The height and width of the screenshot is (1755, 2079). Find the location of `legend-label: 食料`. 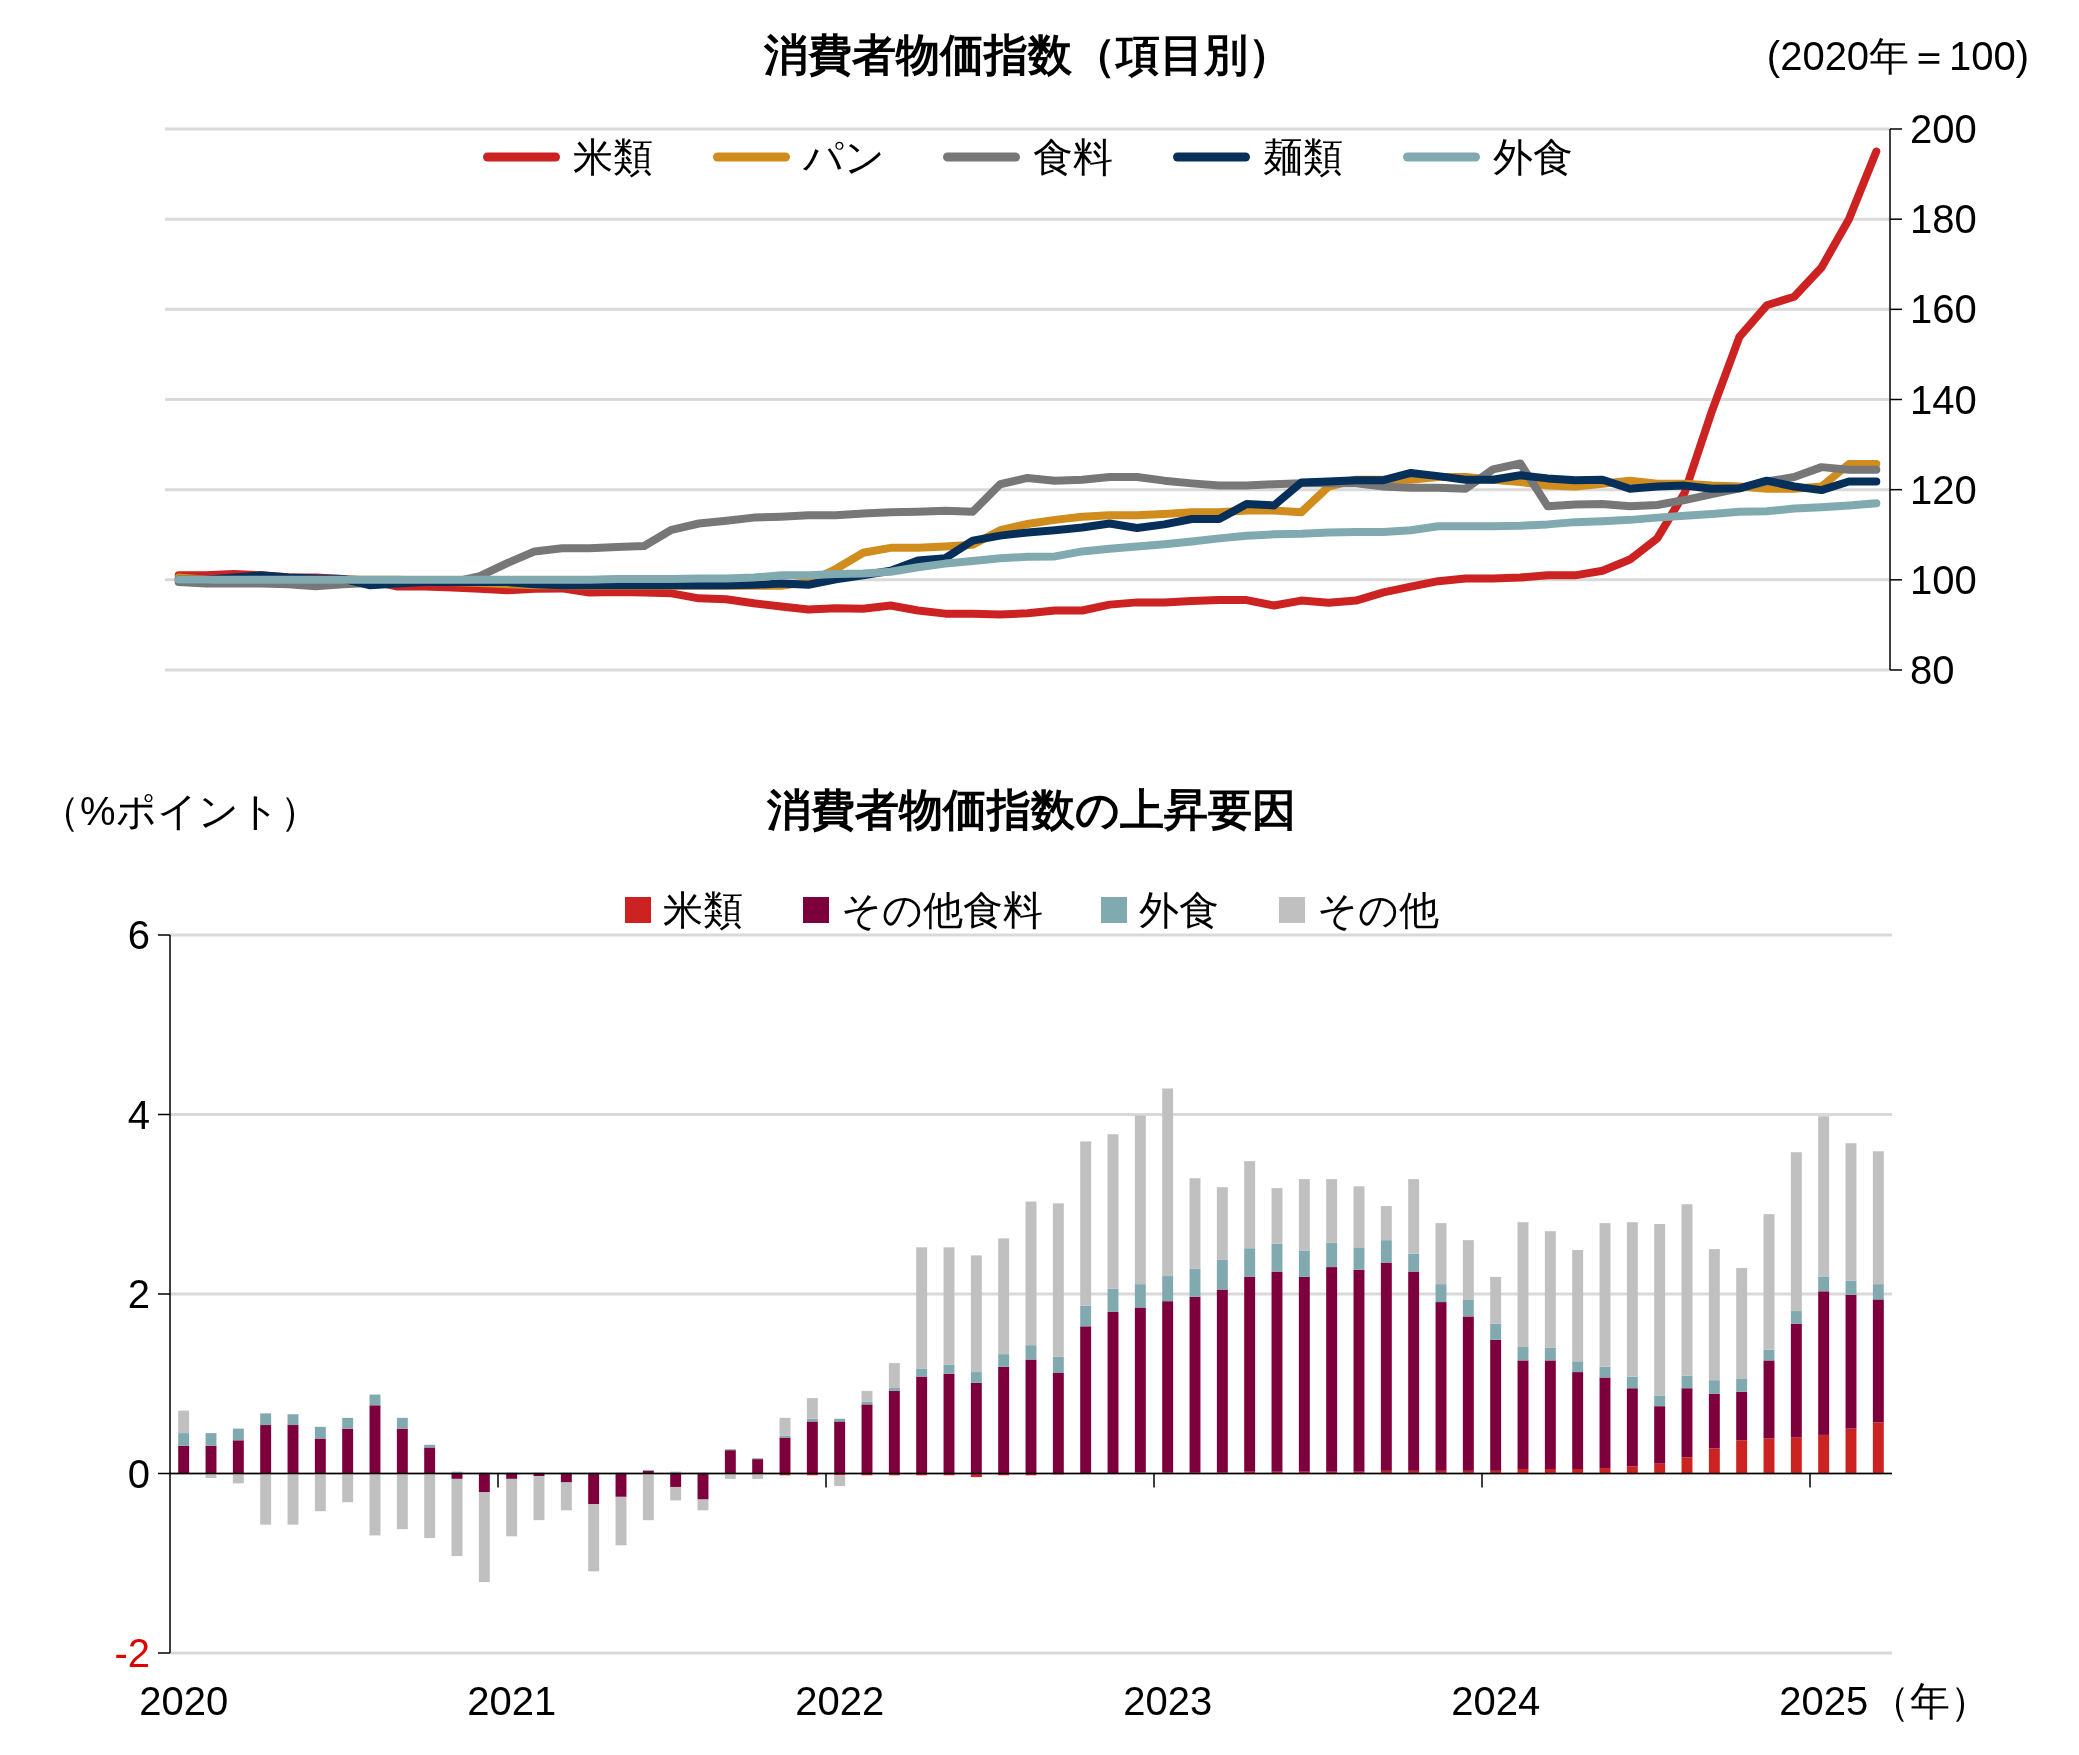

legend-label: 食料 is located at coordinates (1072, 157).